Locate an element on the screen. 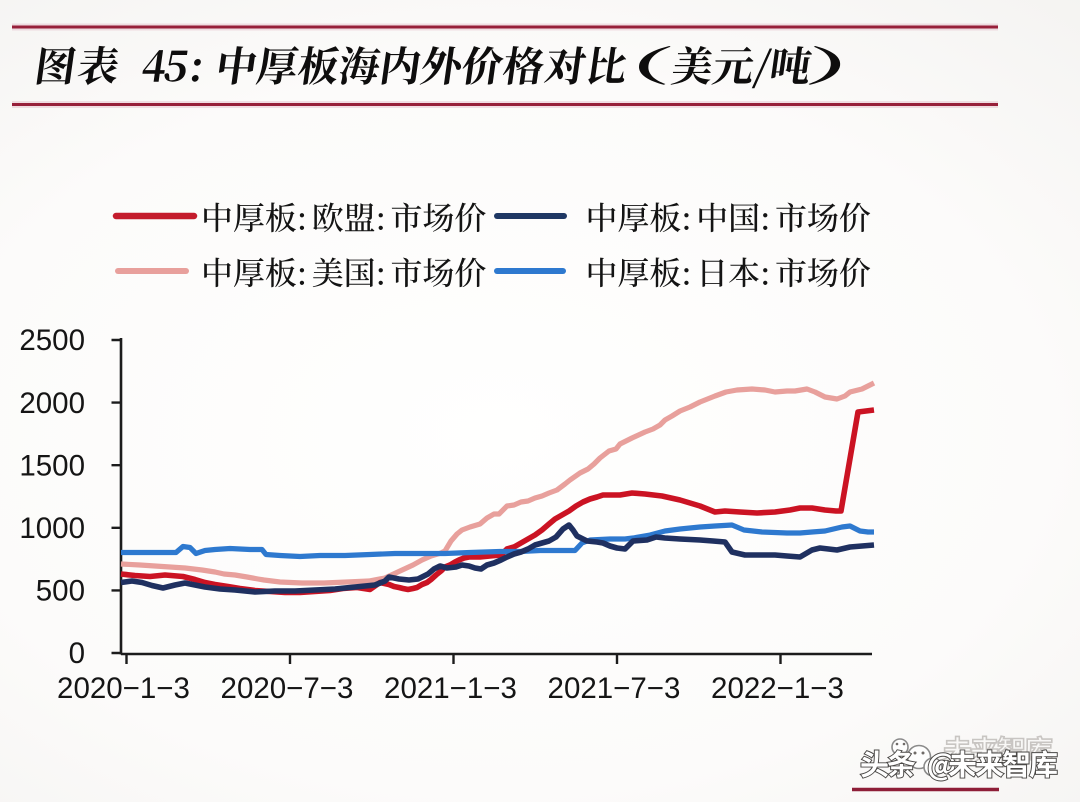  svg-text: 2020−7−3 is located at coordinates (287, 688).